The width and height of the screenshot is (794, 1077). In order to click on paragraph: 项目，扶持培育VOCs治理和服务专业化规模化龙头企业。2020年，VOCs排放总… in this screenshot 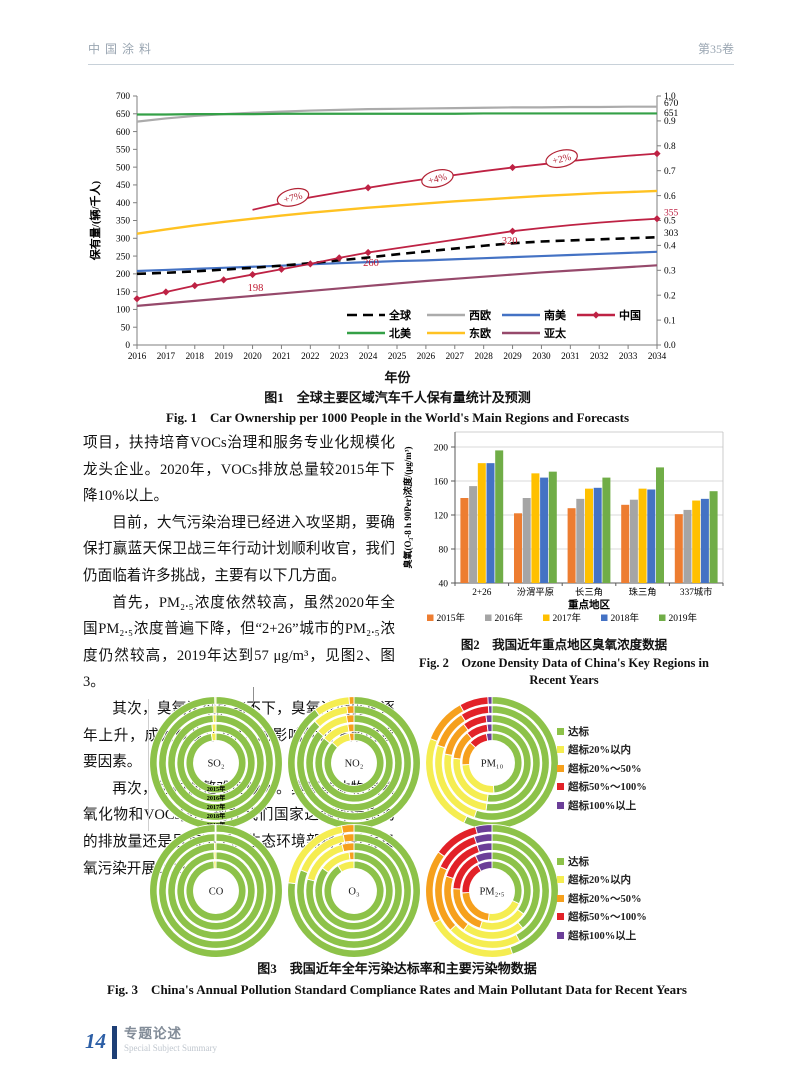, I will do `click(239, 470)`.